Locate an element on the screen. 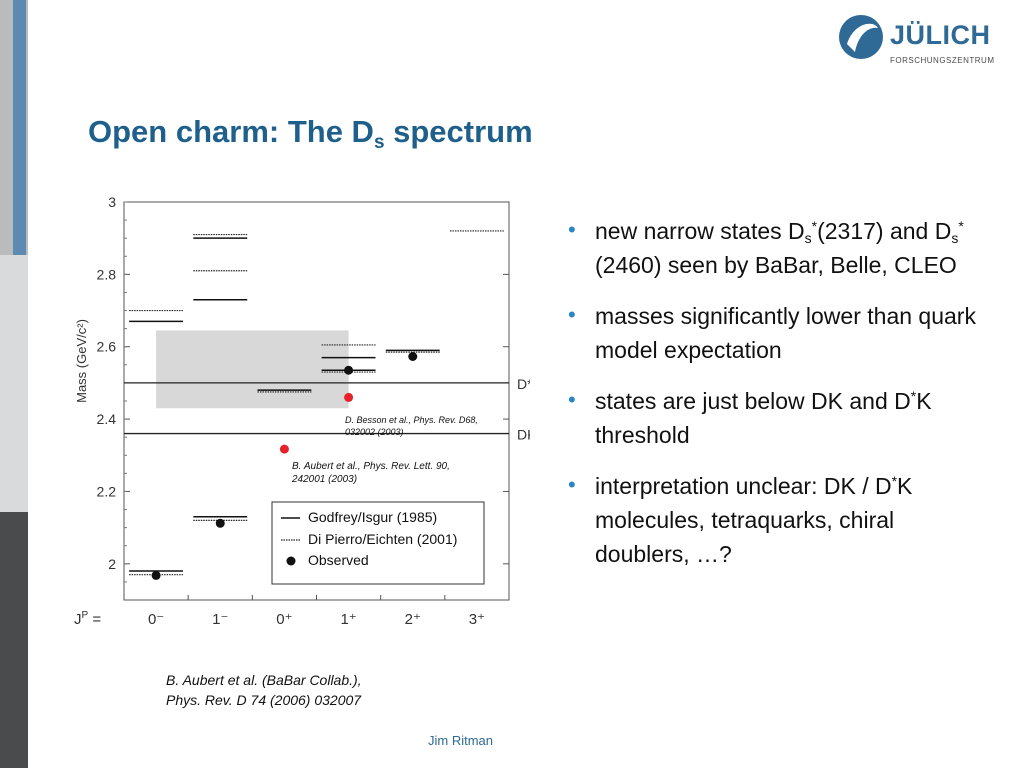 The image size is (1024, 768). left-band-top is located at coordinates (14, 127).